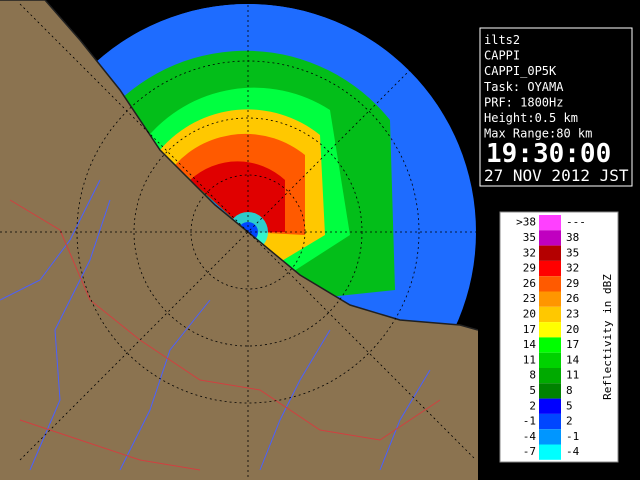 This screenshot has width=640, height=480. What do you see at coordinates (572, 329) in the screenshot?
I see `legend-high: 20` at bounding box center [572, 329].